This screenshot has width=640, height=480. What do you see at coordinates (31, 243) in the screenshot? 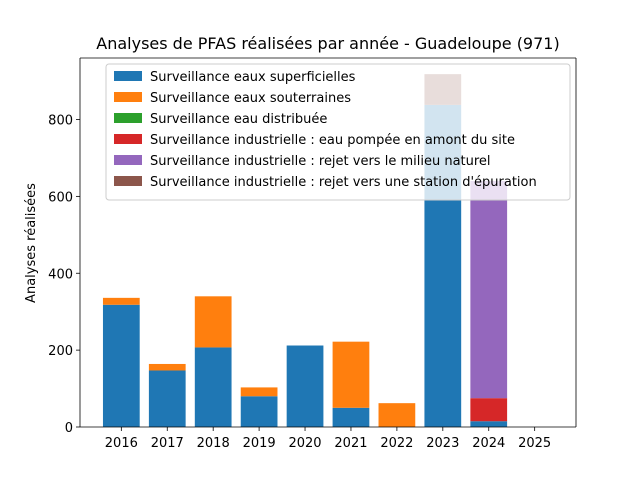
I see `y-axis-label: Analyses réalisées` at bounding box center [31, 243].